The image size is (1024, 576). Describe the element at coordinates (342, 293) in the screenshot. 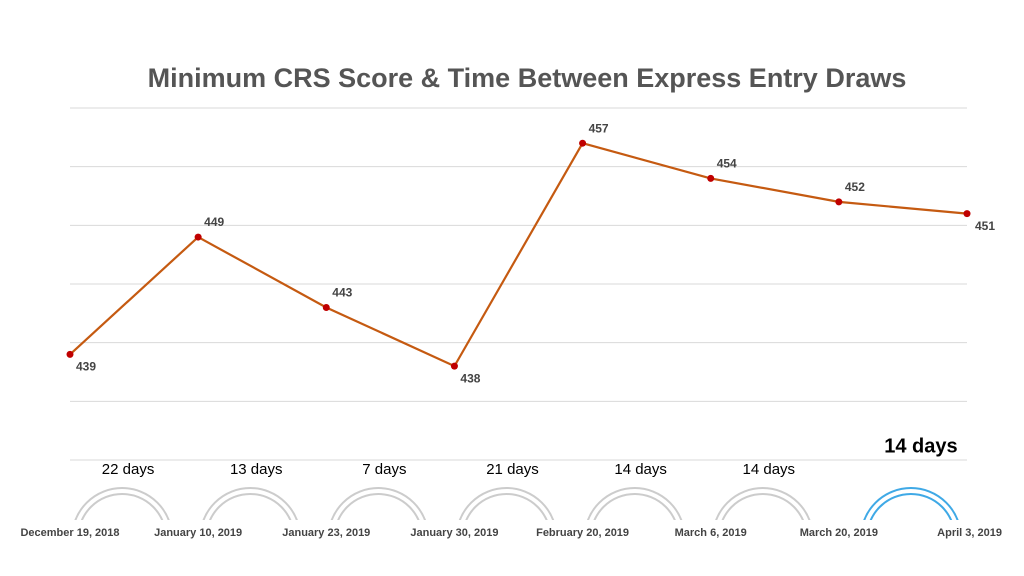

I see `data-label: 443` at that location.